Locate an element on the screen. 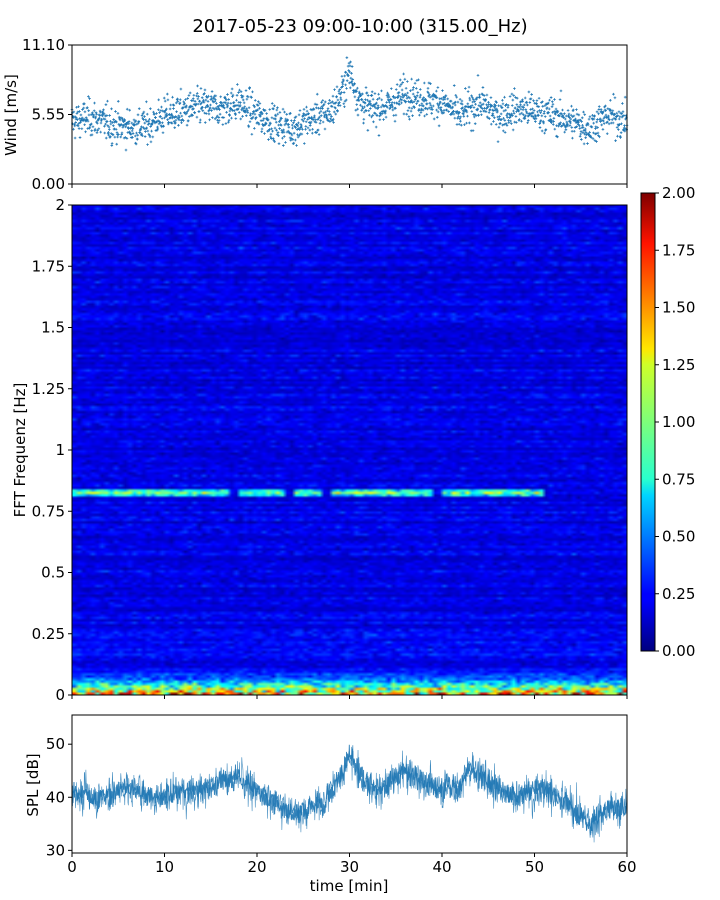 The width and height of the screenshot is (720, 900). spl-ytick-label: 40 is located at coordinates (55, 797).